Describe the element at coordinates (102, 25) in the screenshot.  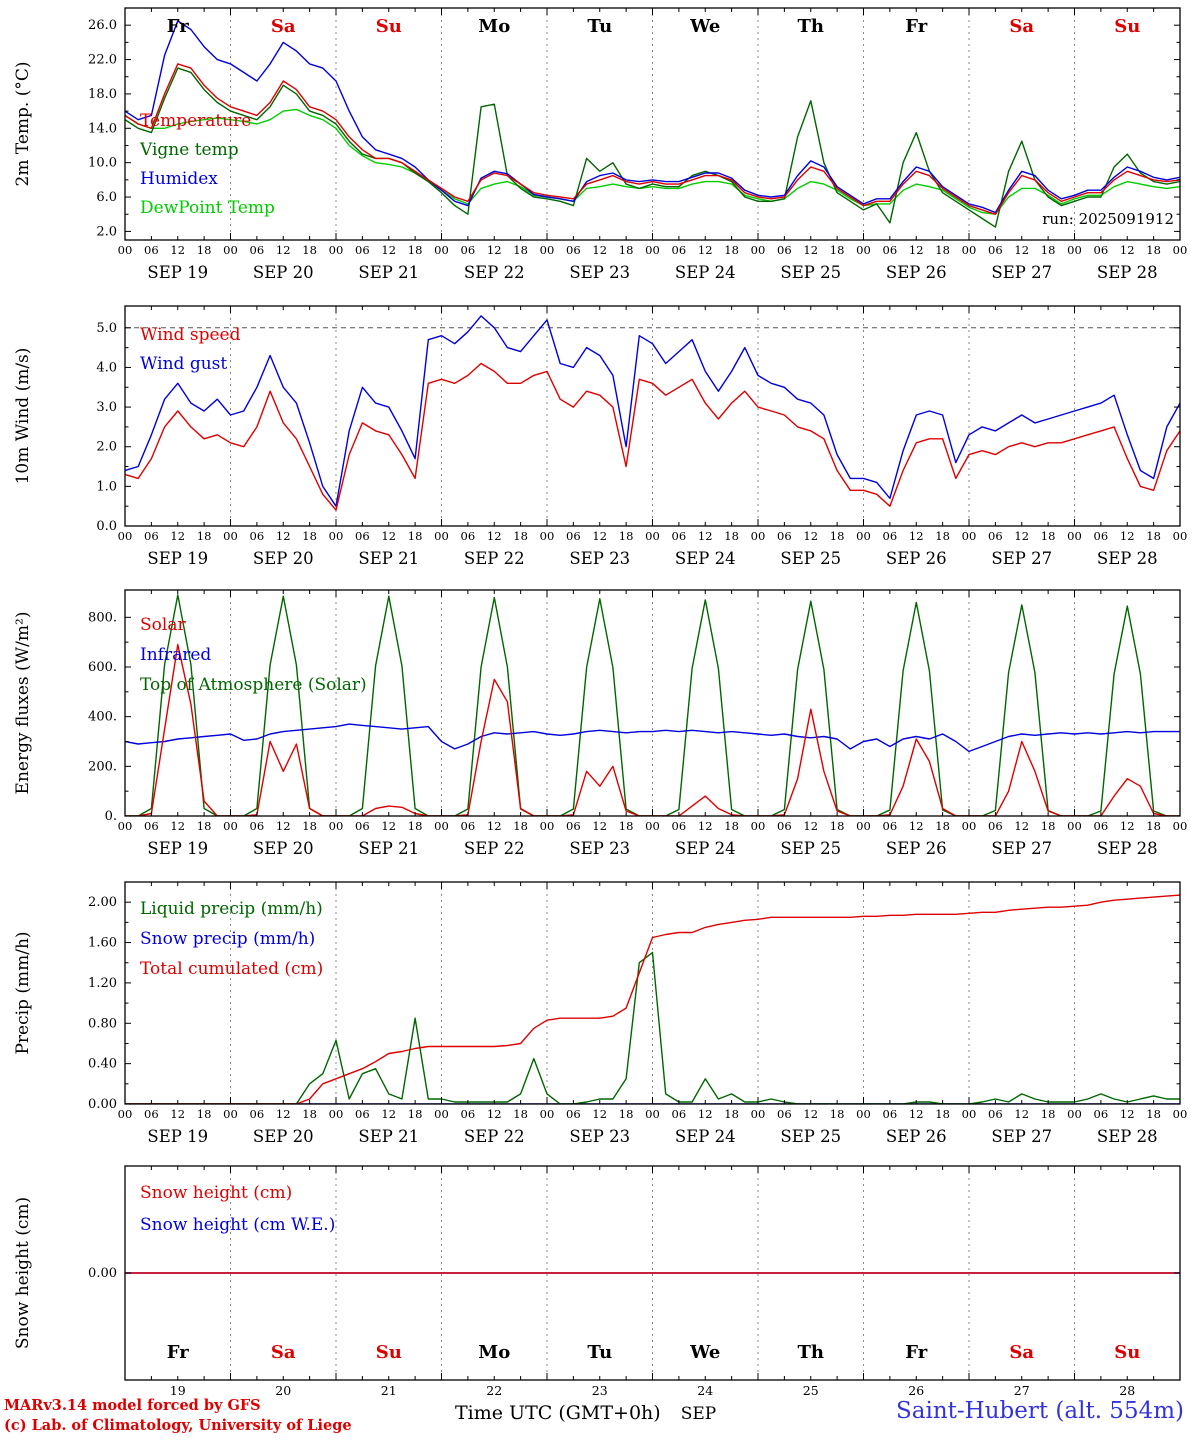
I see `svg-text: 26.0` at that location.